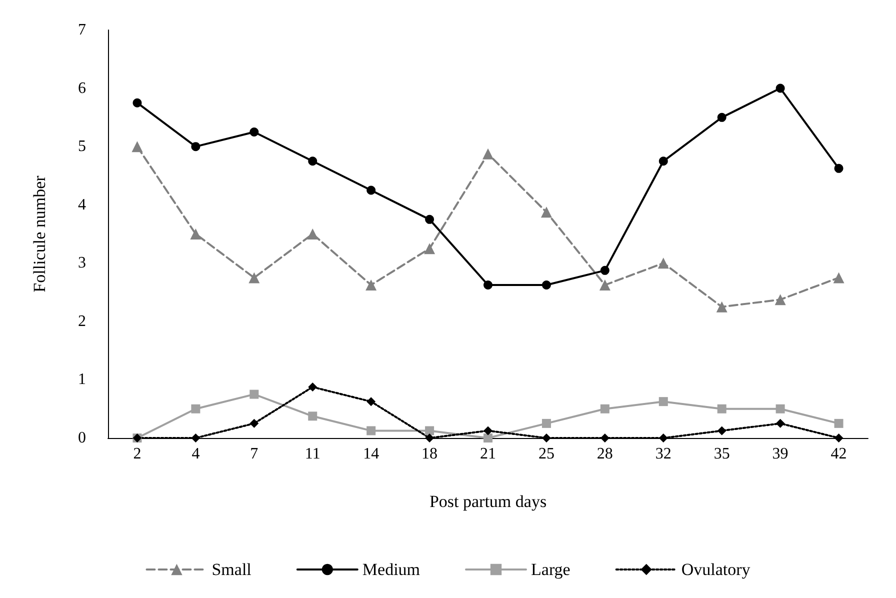 The height and width of the screenshot is (598, 896). I want to click on legend-label: Large, so click(550, 569).